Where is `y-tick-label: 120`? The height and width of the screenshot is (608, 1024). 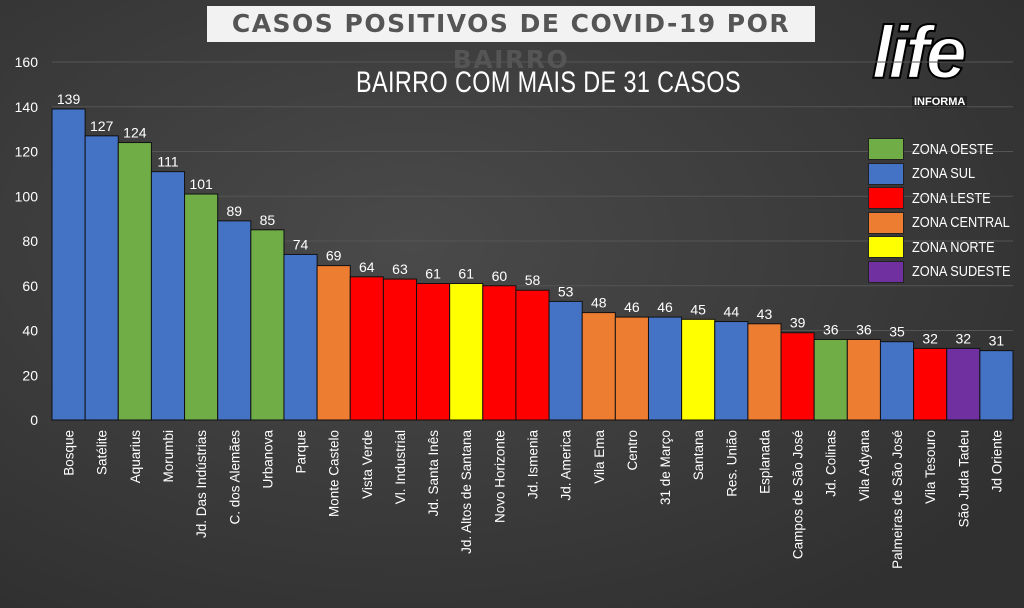
y-tick-label: 120 is located at coordinates (27, 152).